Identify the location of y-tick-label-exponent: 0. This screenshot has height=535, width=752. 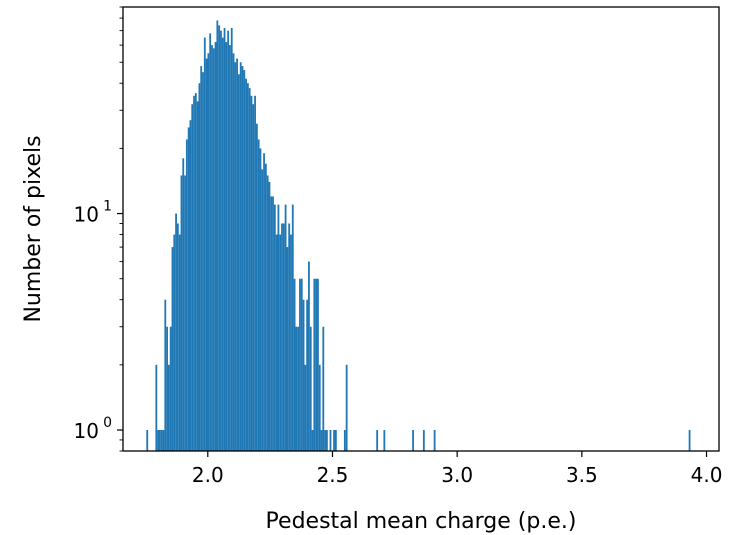
(107, 423).